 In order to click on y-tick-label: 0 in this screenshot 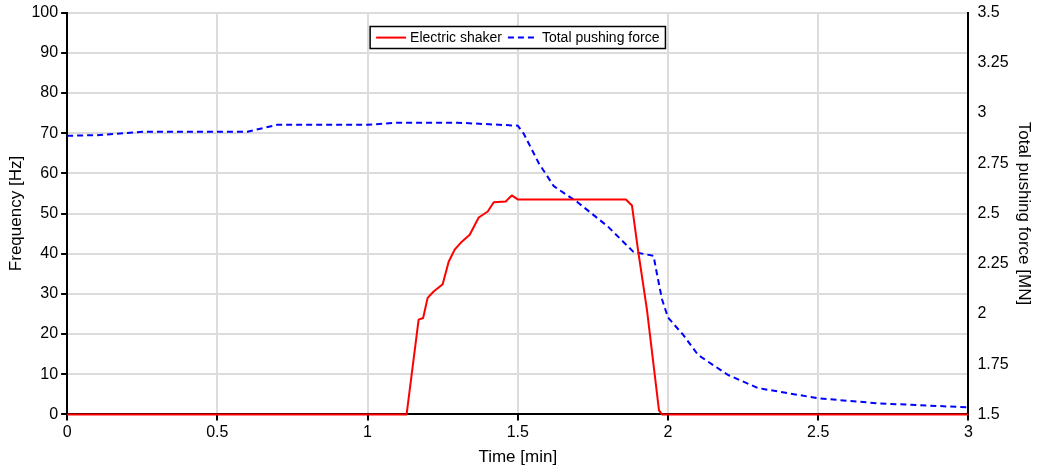, I will do `click(54, 413)`.